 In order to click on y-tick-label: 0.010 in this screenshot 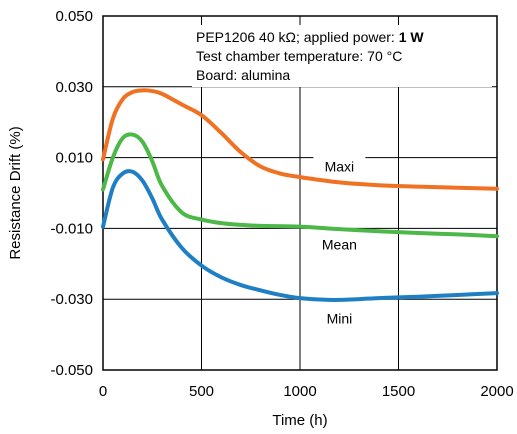, I will do `click(74, 158)`.